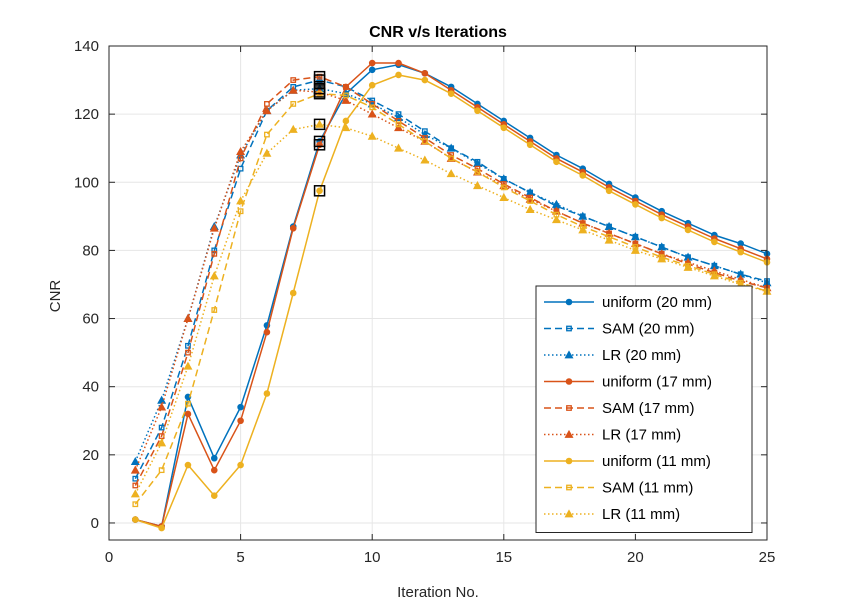 The width and height of the screenshot is (847, 608). What do you see at coordinates (641, 514) in the screenshot?
I see `legend-label: LR (11 mm)` at bounding box center [641, 514].